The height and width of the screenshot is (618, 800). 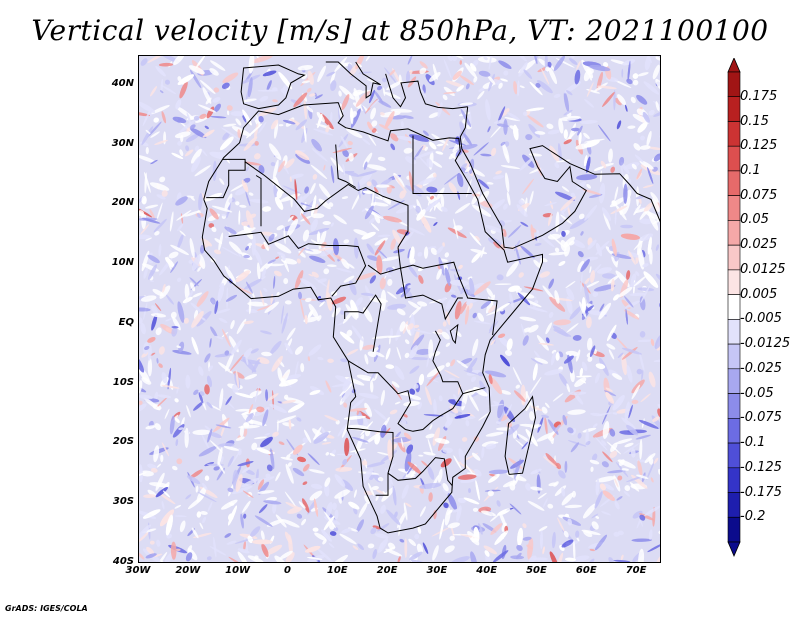 I want to click on lon-tick-label: 20W, so click(x=188, y=570).